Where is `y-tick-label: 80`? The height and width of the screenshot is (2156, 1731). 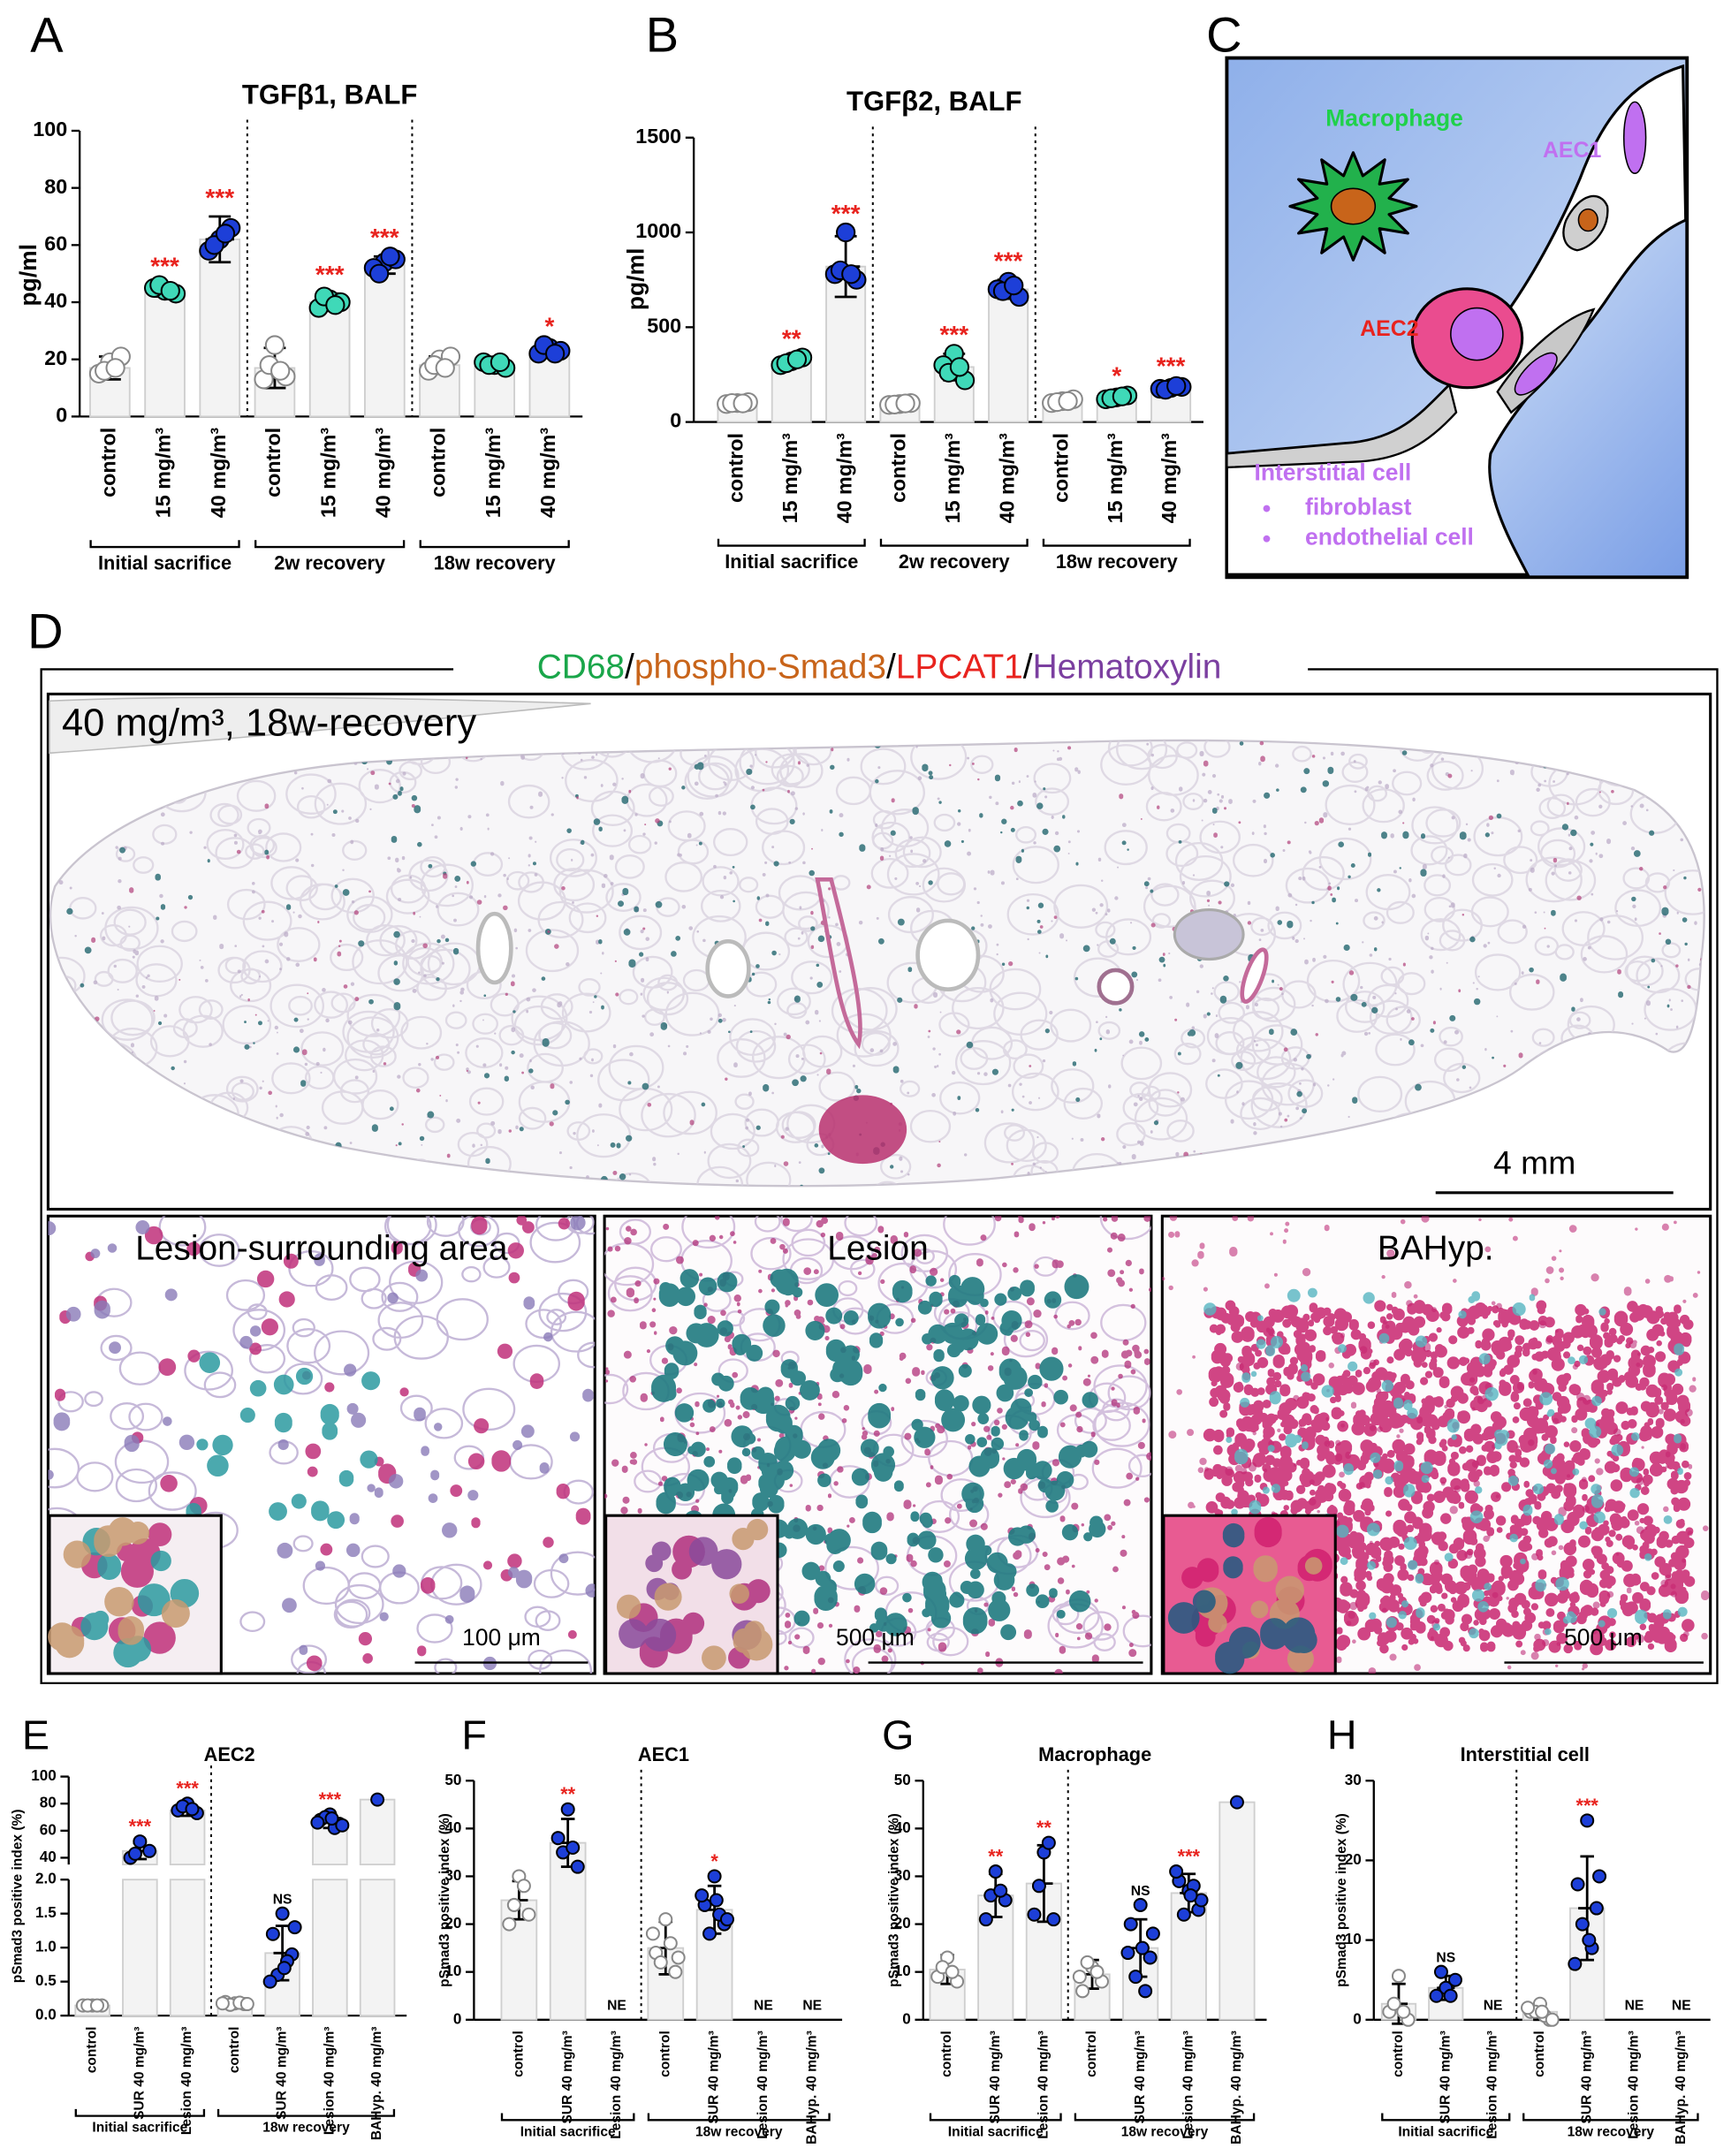
y-tick-label: 80 is located at coordinates (55, 186).